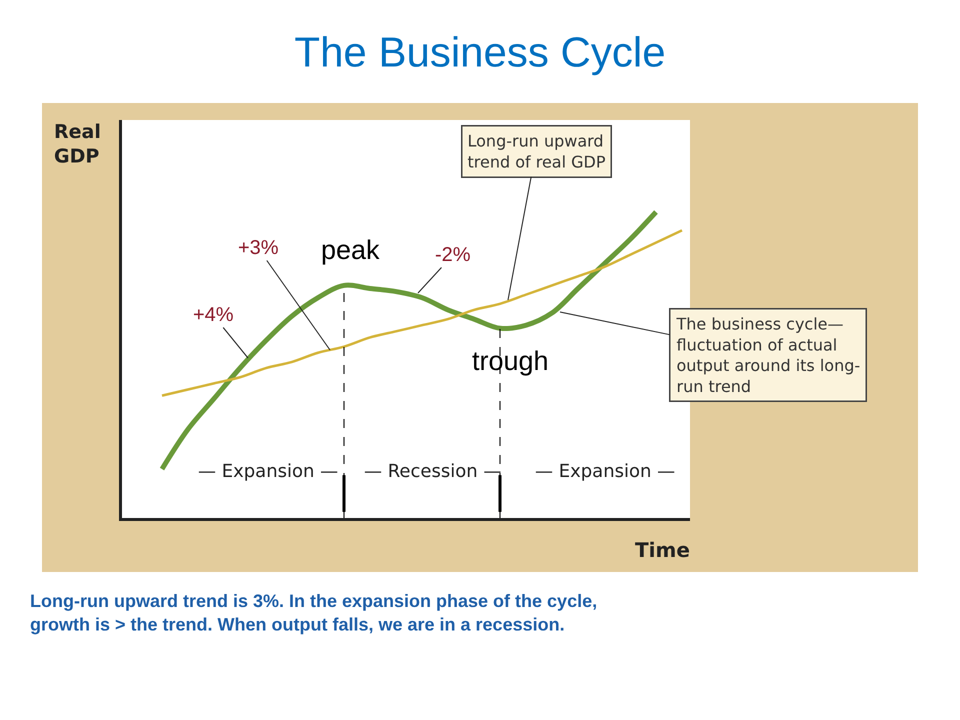 The height and width of the screenshot is (720, 960). I want to click on text: Long-run upward trend of real GDP, so click(537, 152).